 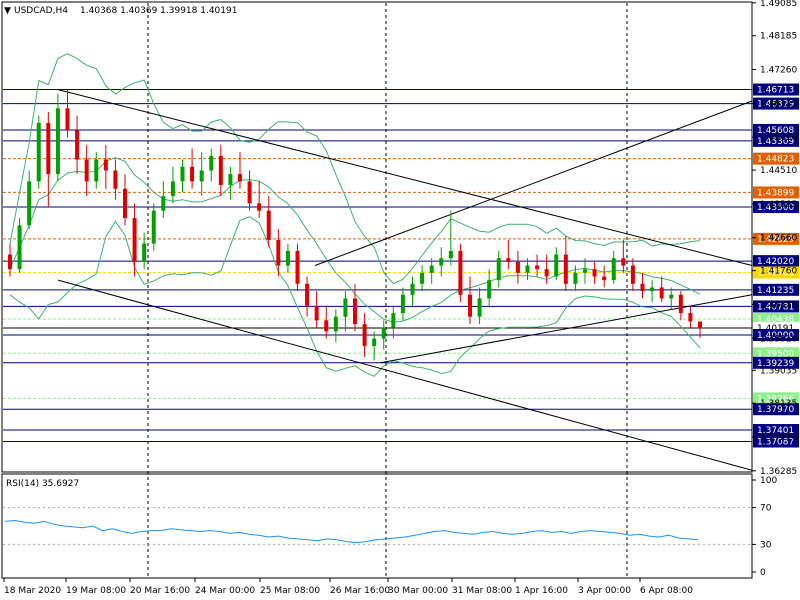 I want to click on price-tick-label: 1.45410, so click(x=778, y=138).